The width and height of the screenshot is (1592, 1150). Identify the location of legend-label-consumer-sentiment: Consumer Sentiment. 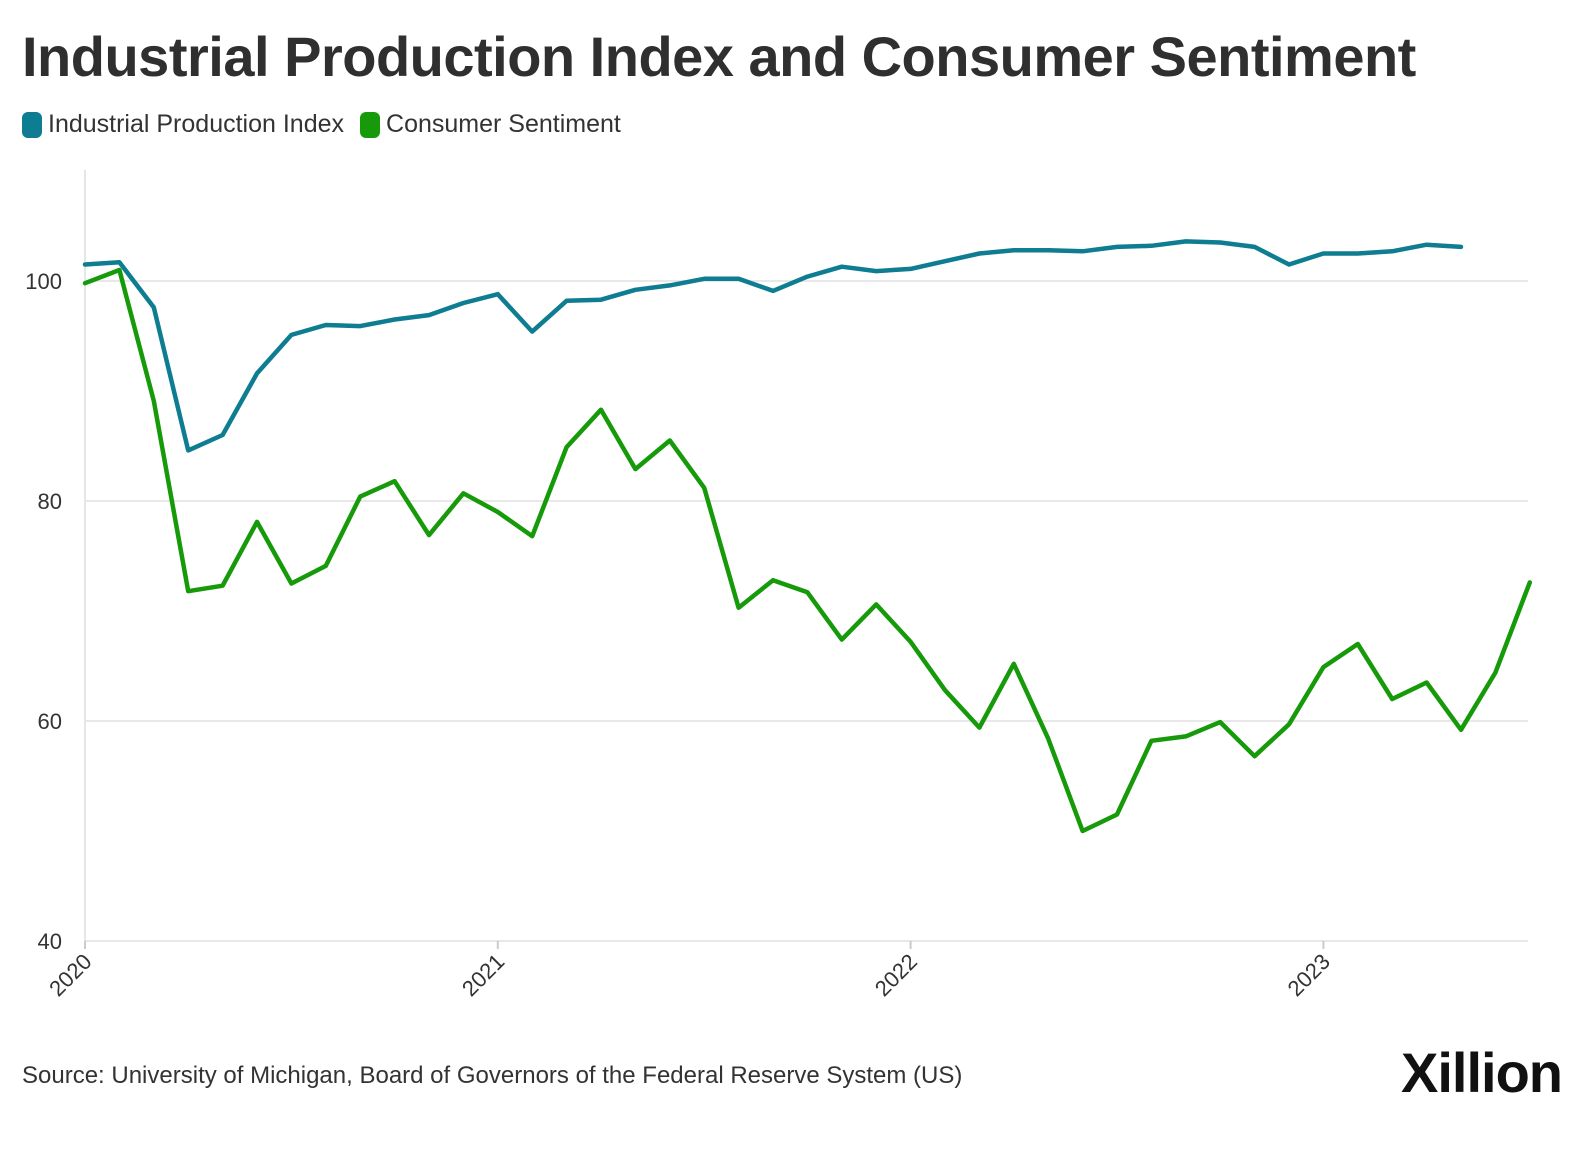
(503, 124).